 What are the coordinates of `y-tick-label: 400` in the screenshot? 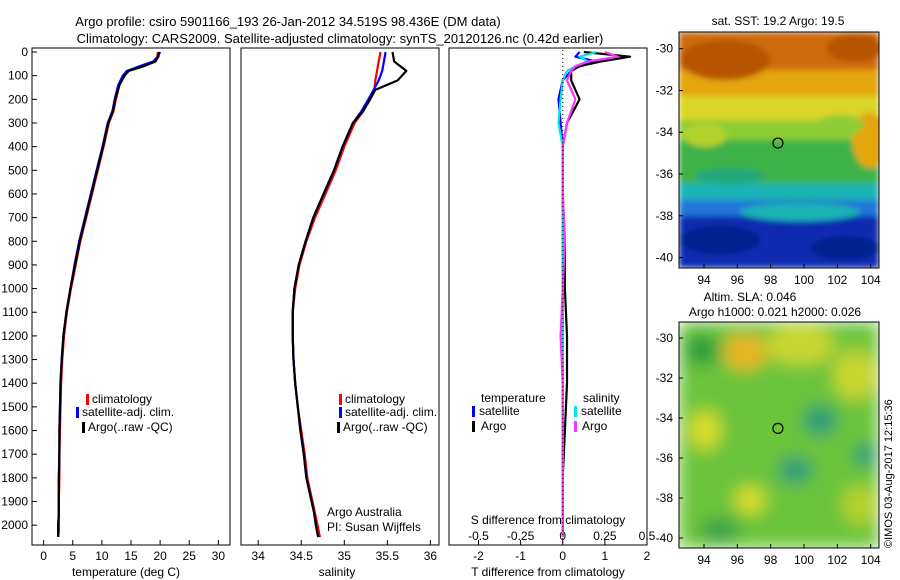 It's located at (18, 147).